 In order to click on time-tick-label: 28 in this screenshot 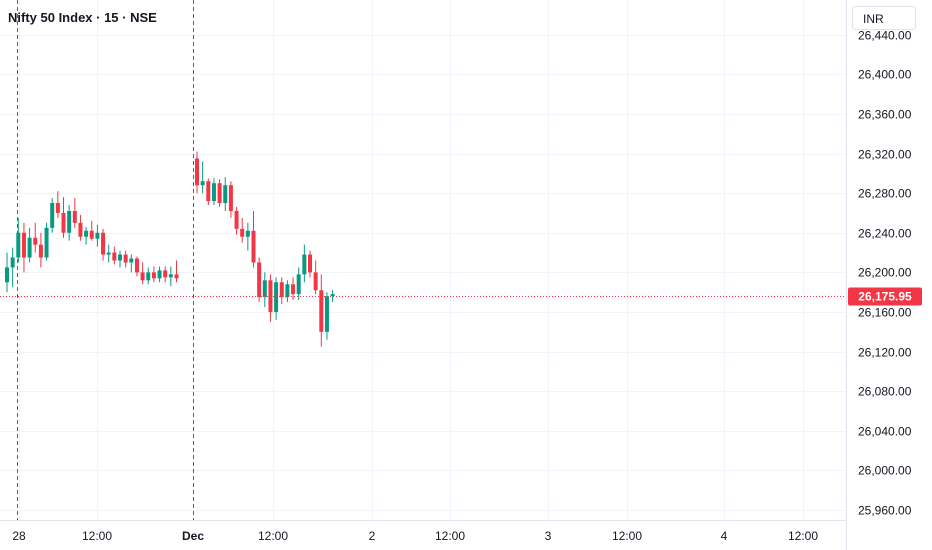, I will do `click(19, 536)`.